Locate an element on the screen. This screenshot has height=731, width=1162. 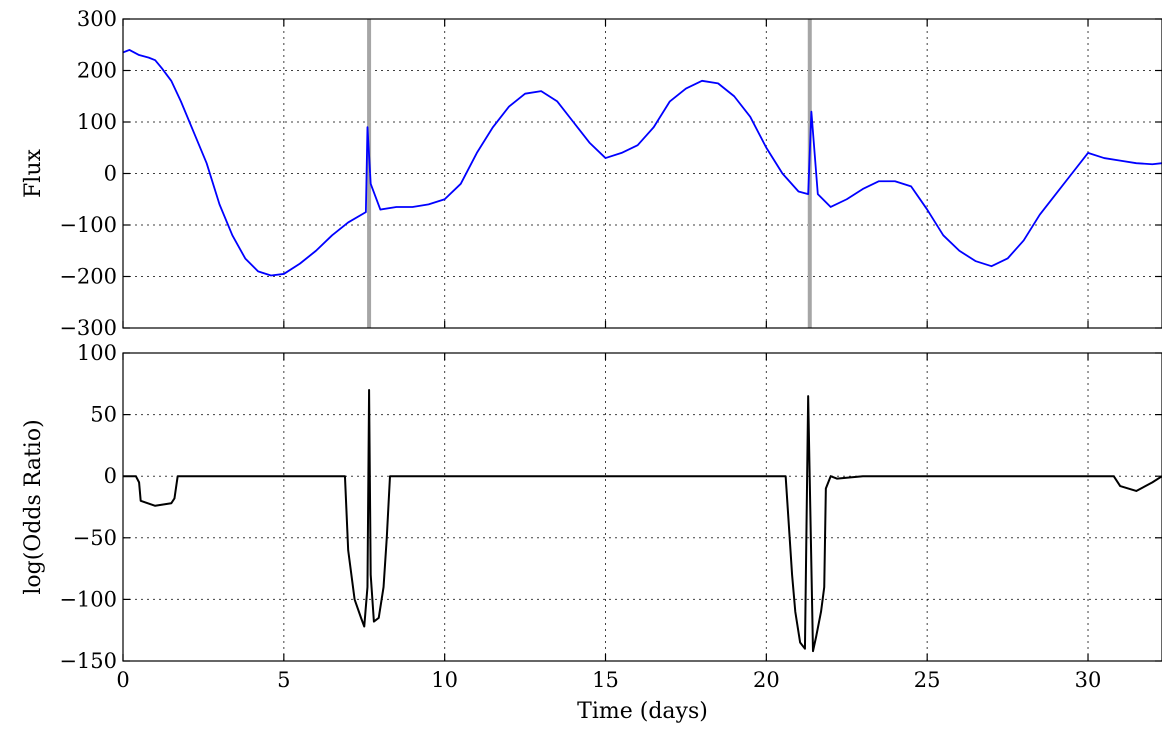
y-tick-label: −200 is located at coordinates (88, 277).